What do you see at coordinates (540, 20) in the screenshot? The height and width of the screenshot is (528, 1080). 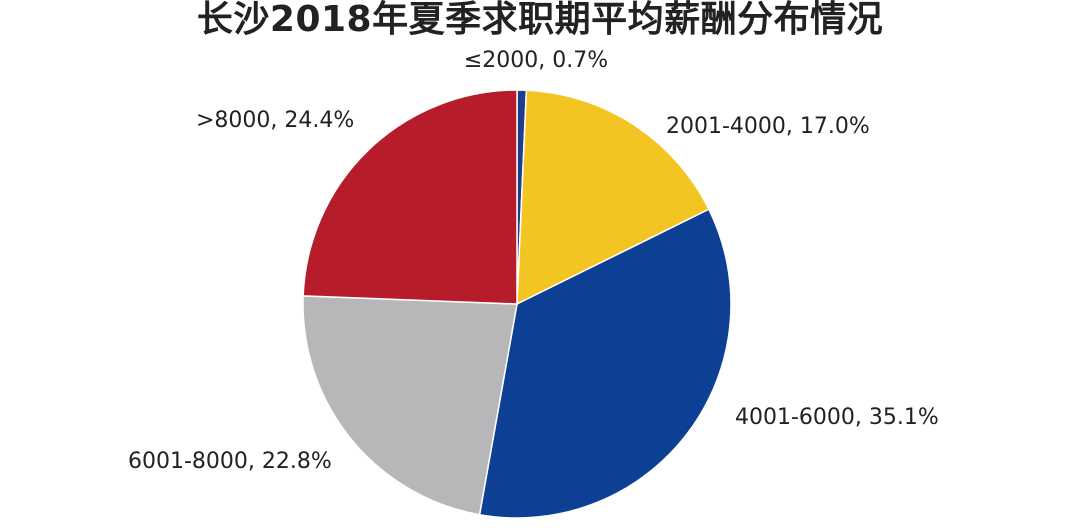 I see `chart-title: 长沙2018年夏季求职期平均薪酬分布情况` at bounding box center [540, 20].